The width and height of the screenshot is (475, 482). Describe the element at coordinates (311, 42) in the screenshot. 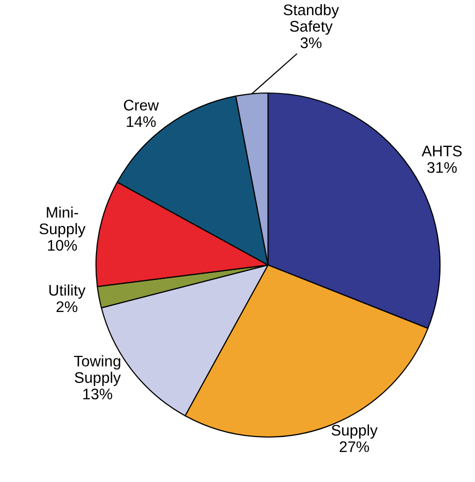

I see `data-label: 3%` at that location.